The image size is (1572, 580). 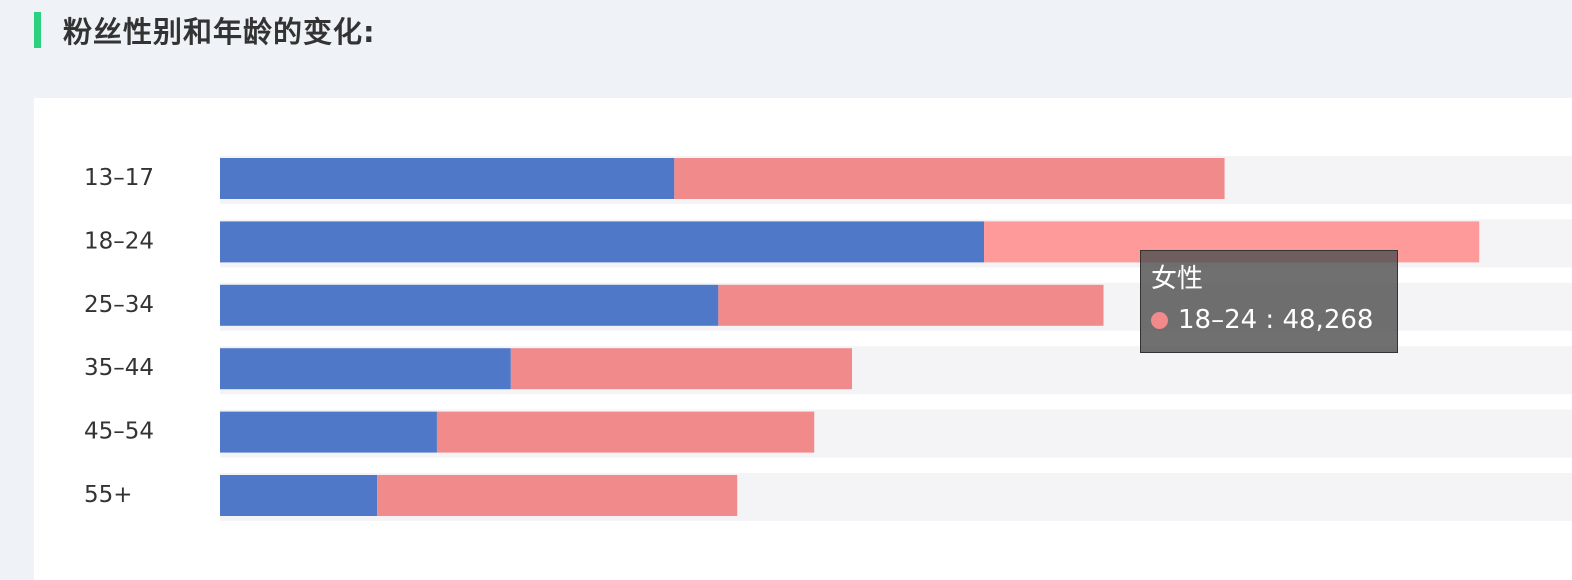 I want to click on tooltip-value: 48,268, so click(x=1328, y=320).